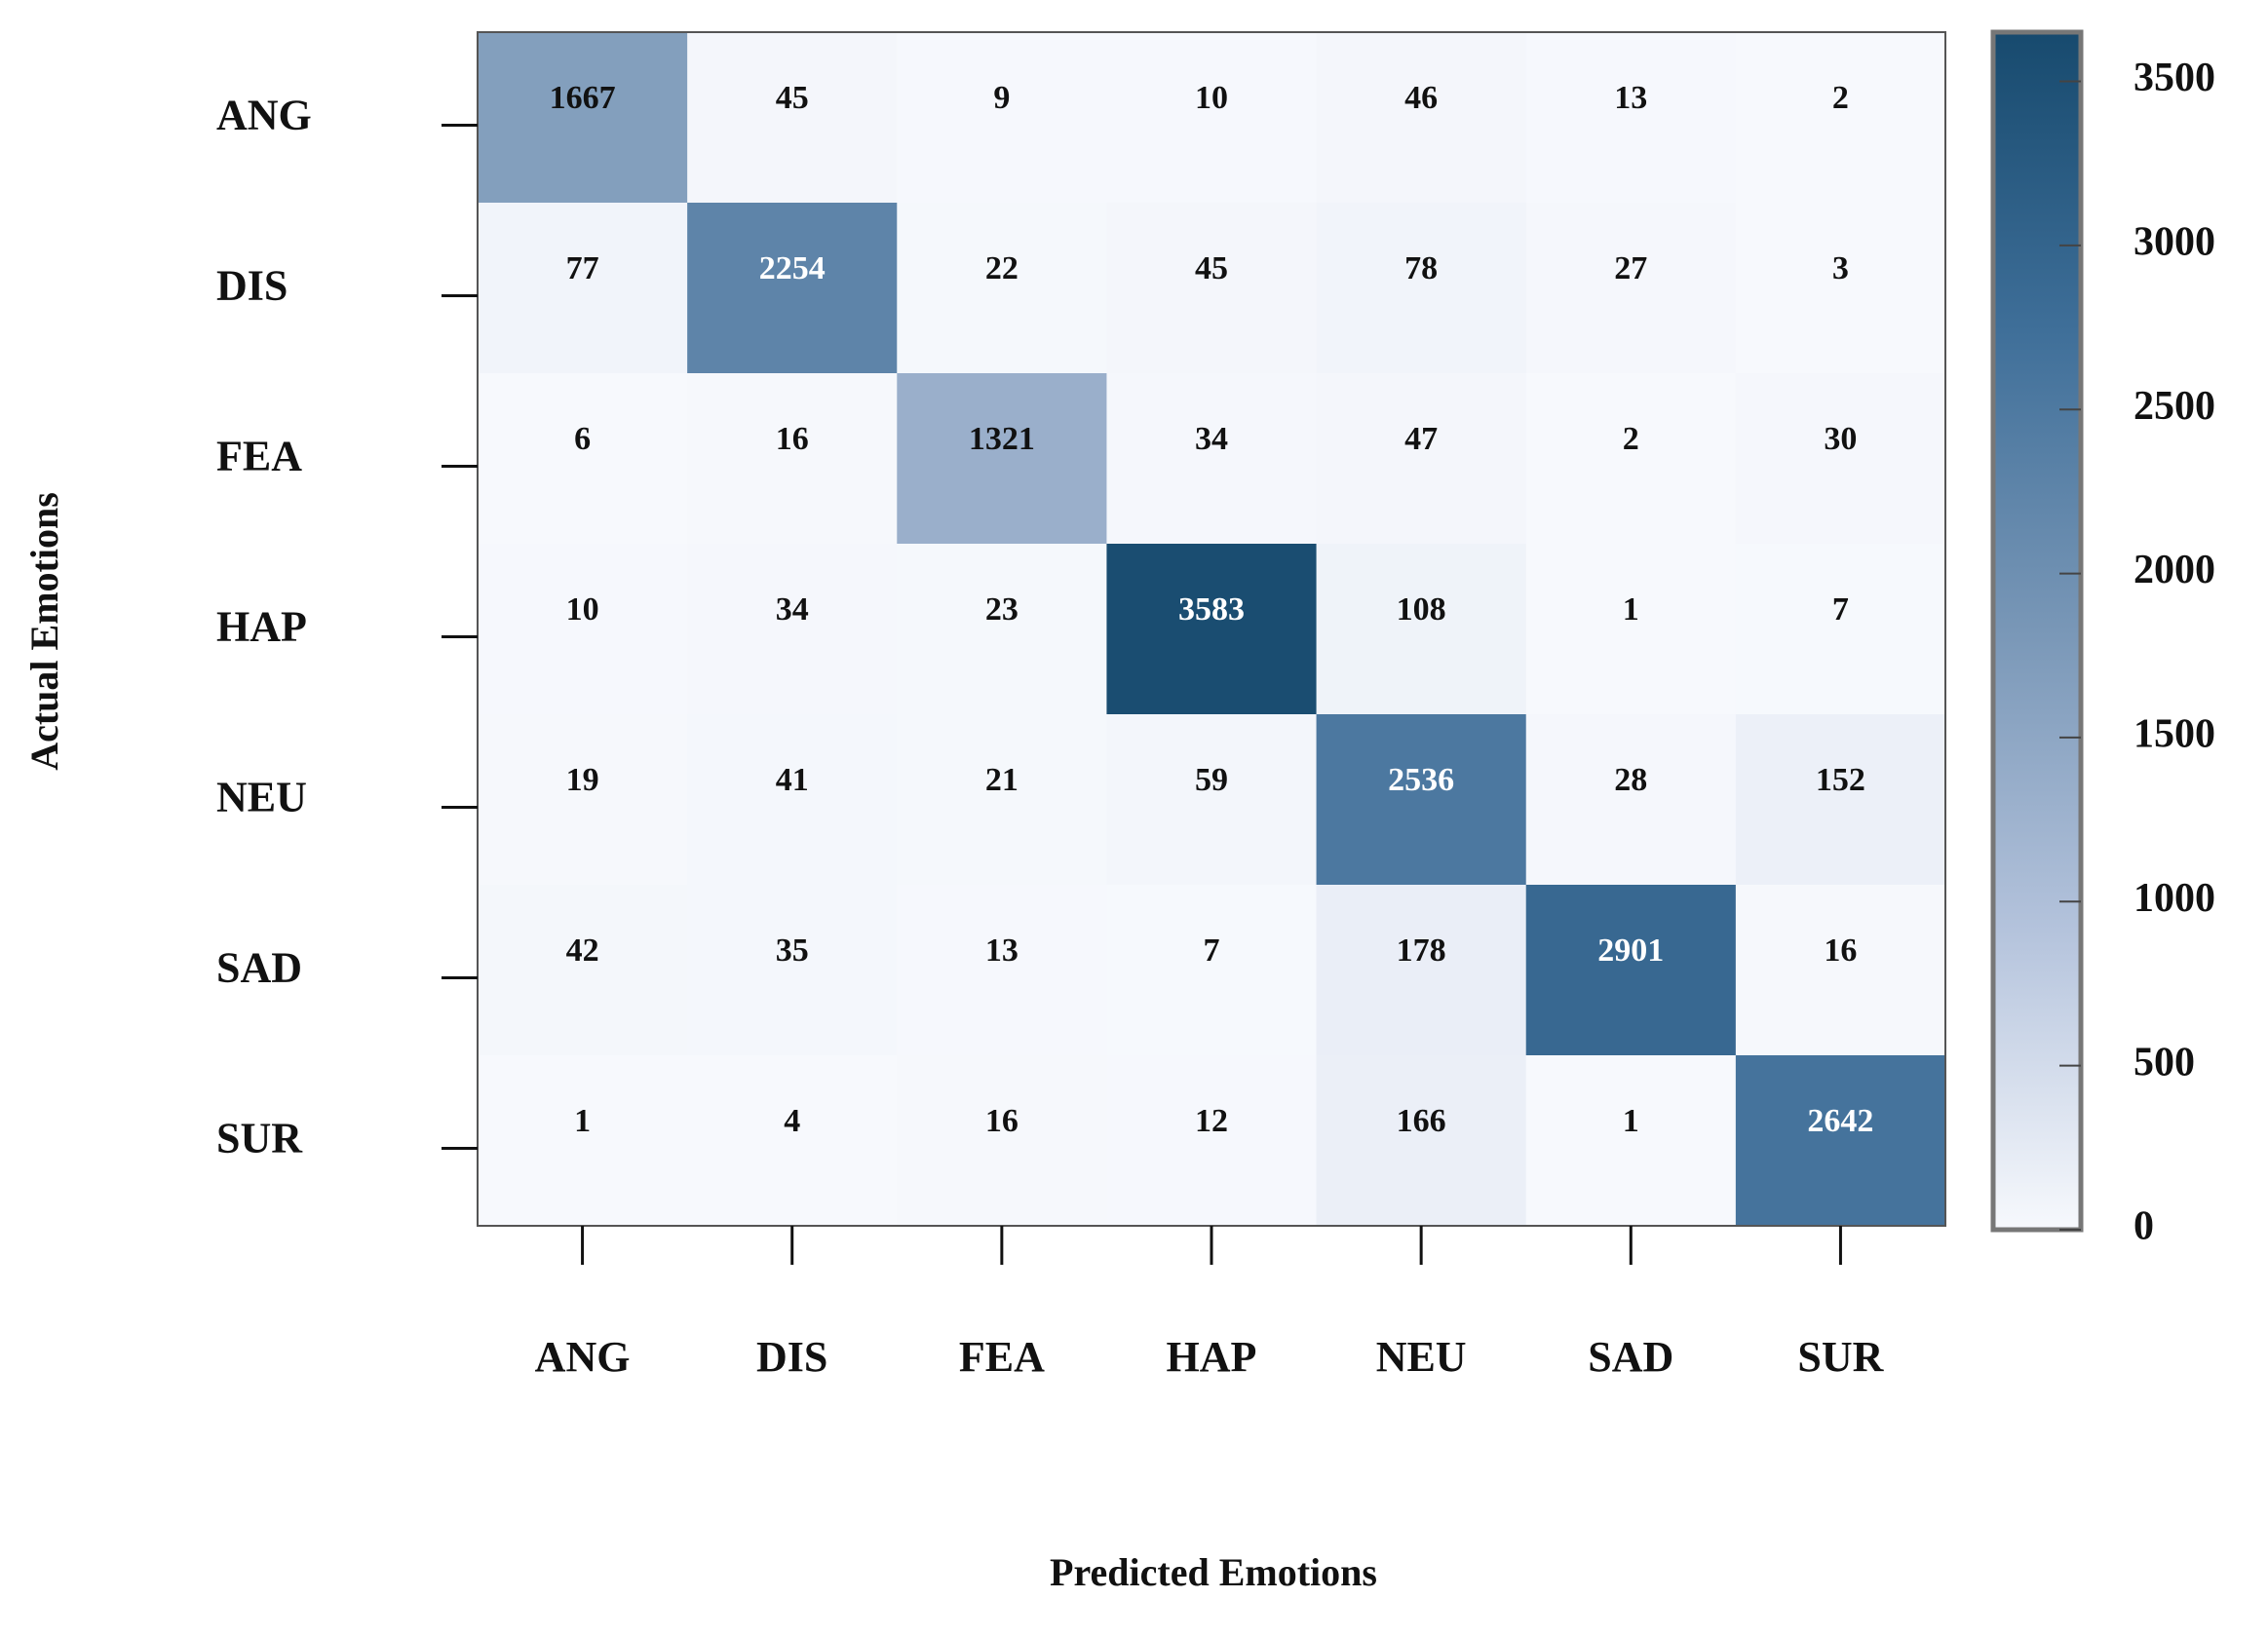 This screenshot has height=1637, width=2268. What do you see at coordinates (2174, 78) in the screenshot?
I see `colorbar-tick-label: 3500` at bounding box center [2174, 78].